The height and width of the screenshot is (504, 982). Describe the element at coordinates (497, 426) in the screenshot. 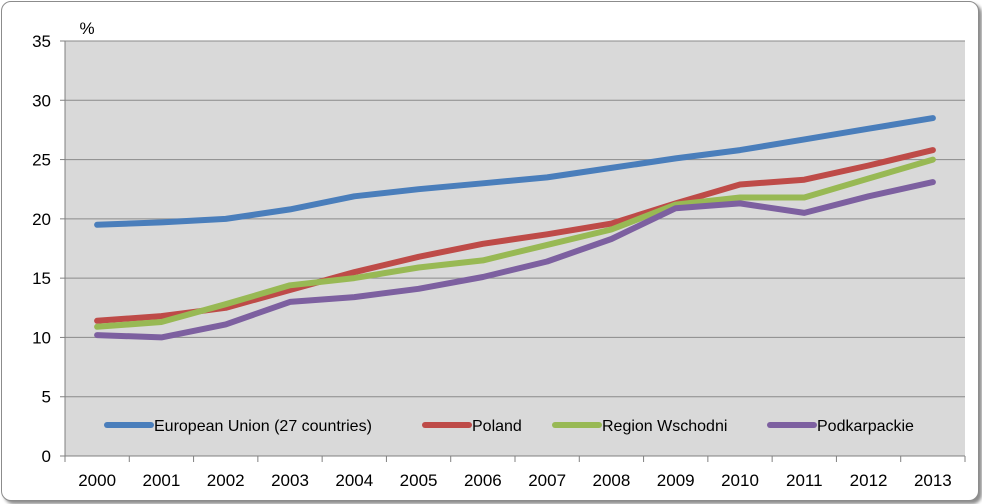

I see `legend-label: Poland` at that location.